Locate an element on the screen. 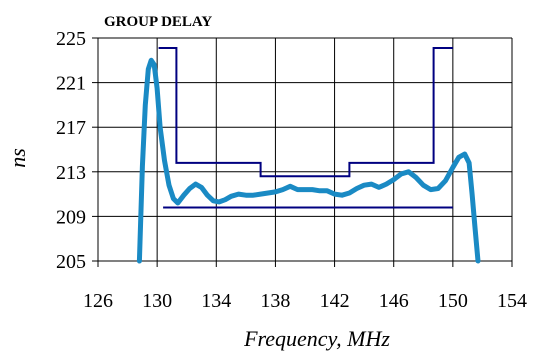 The width and height of the screenshot is (544, 354). x-tick-label: 154 is located at coordinates (512, 301).